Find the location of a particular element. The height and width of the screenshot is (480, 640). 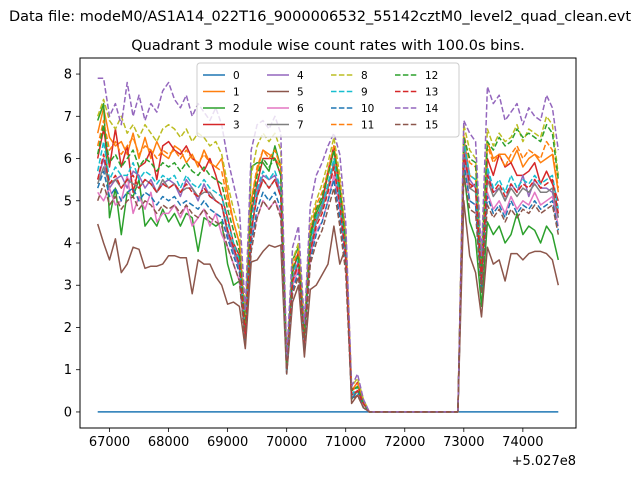

y-tick-label: 4 is located at coordinates (68, 244).